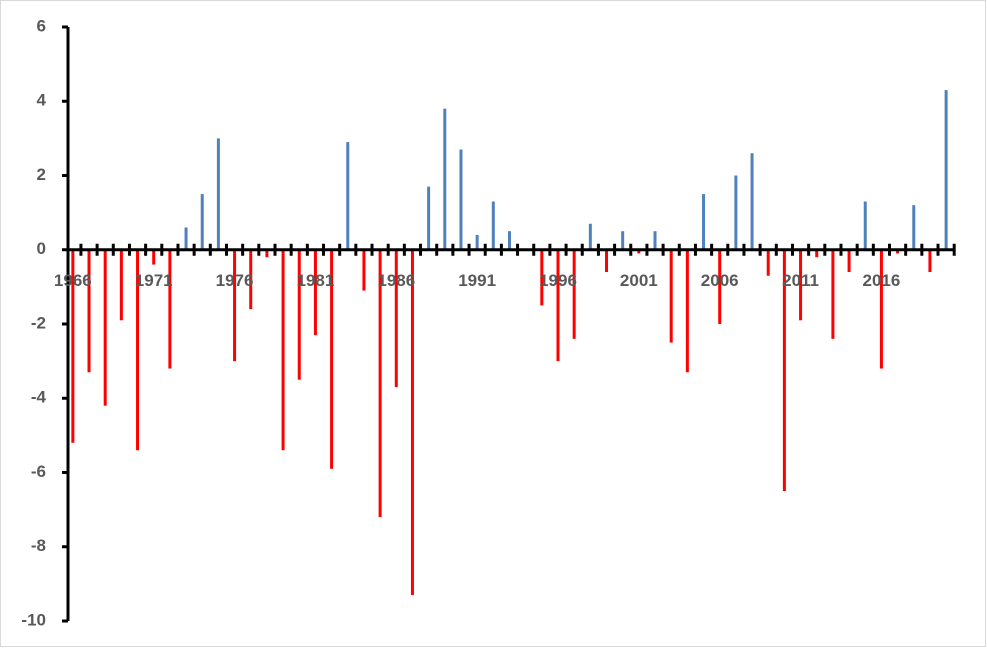  I want to click on y-tick-label: -8, so click(38, 545).